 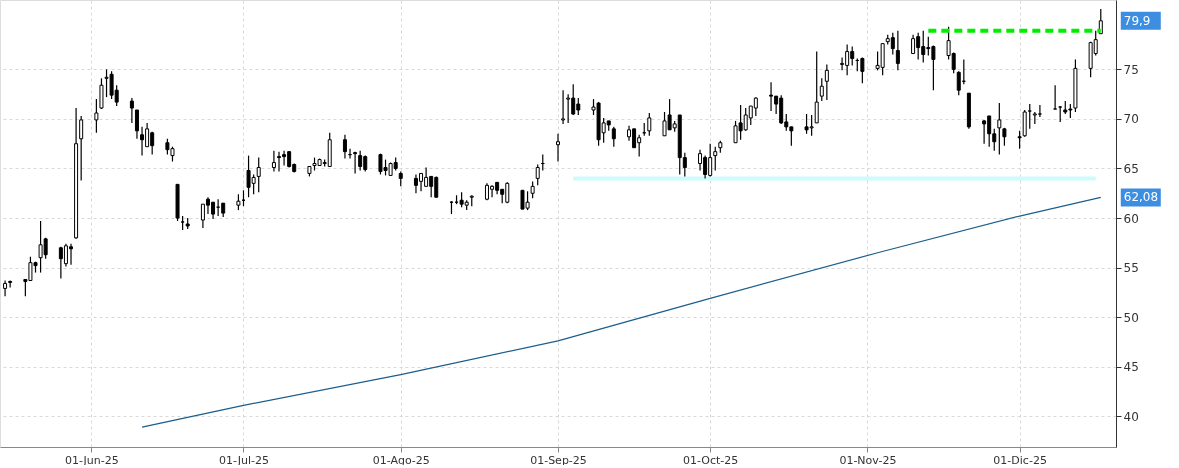 I want to click on x-tick-label: 01-Jun-25, so click(x=91, y=460).